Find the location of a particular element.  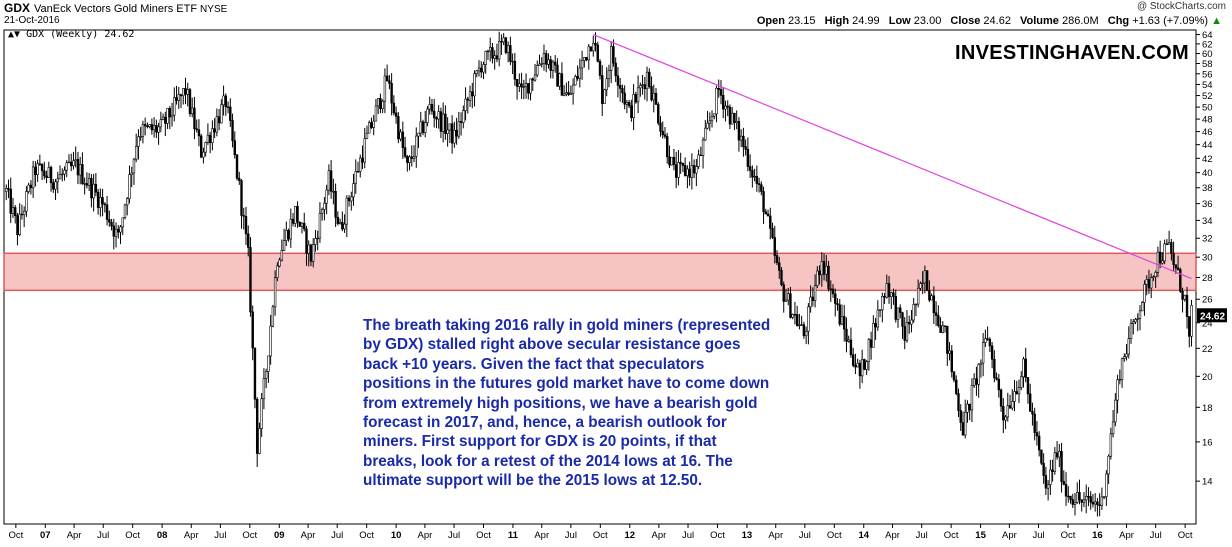

exchange-label: NYSE is located at coordinates (214, 9).